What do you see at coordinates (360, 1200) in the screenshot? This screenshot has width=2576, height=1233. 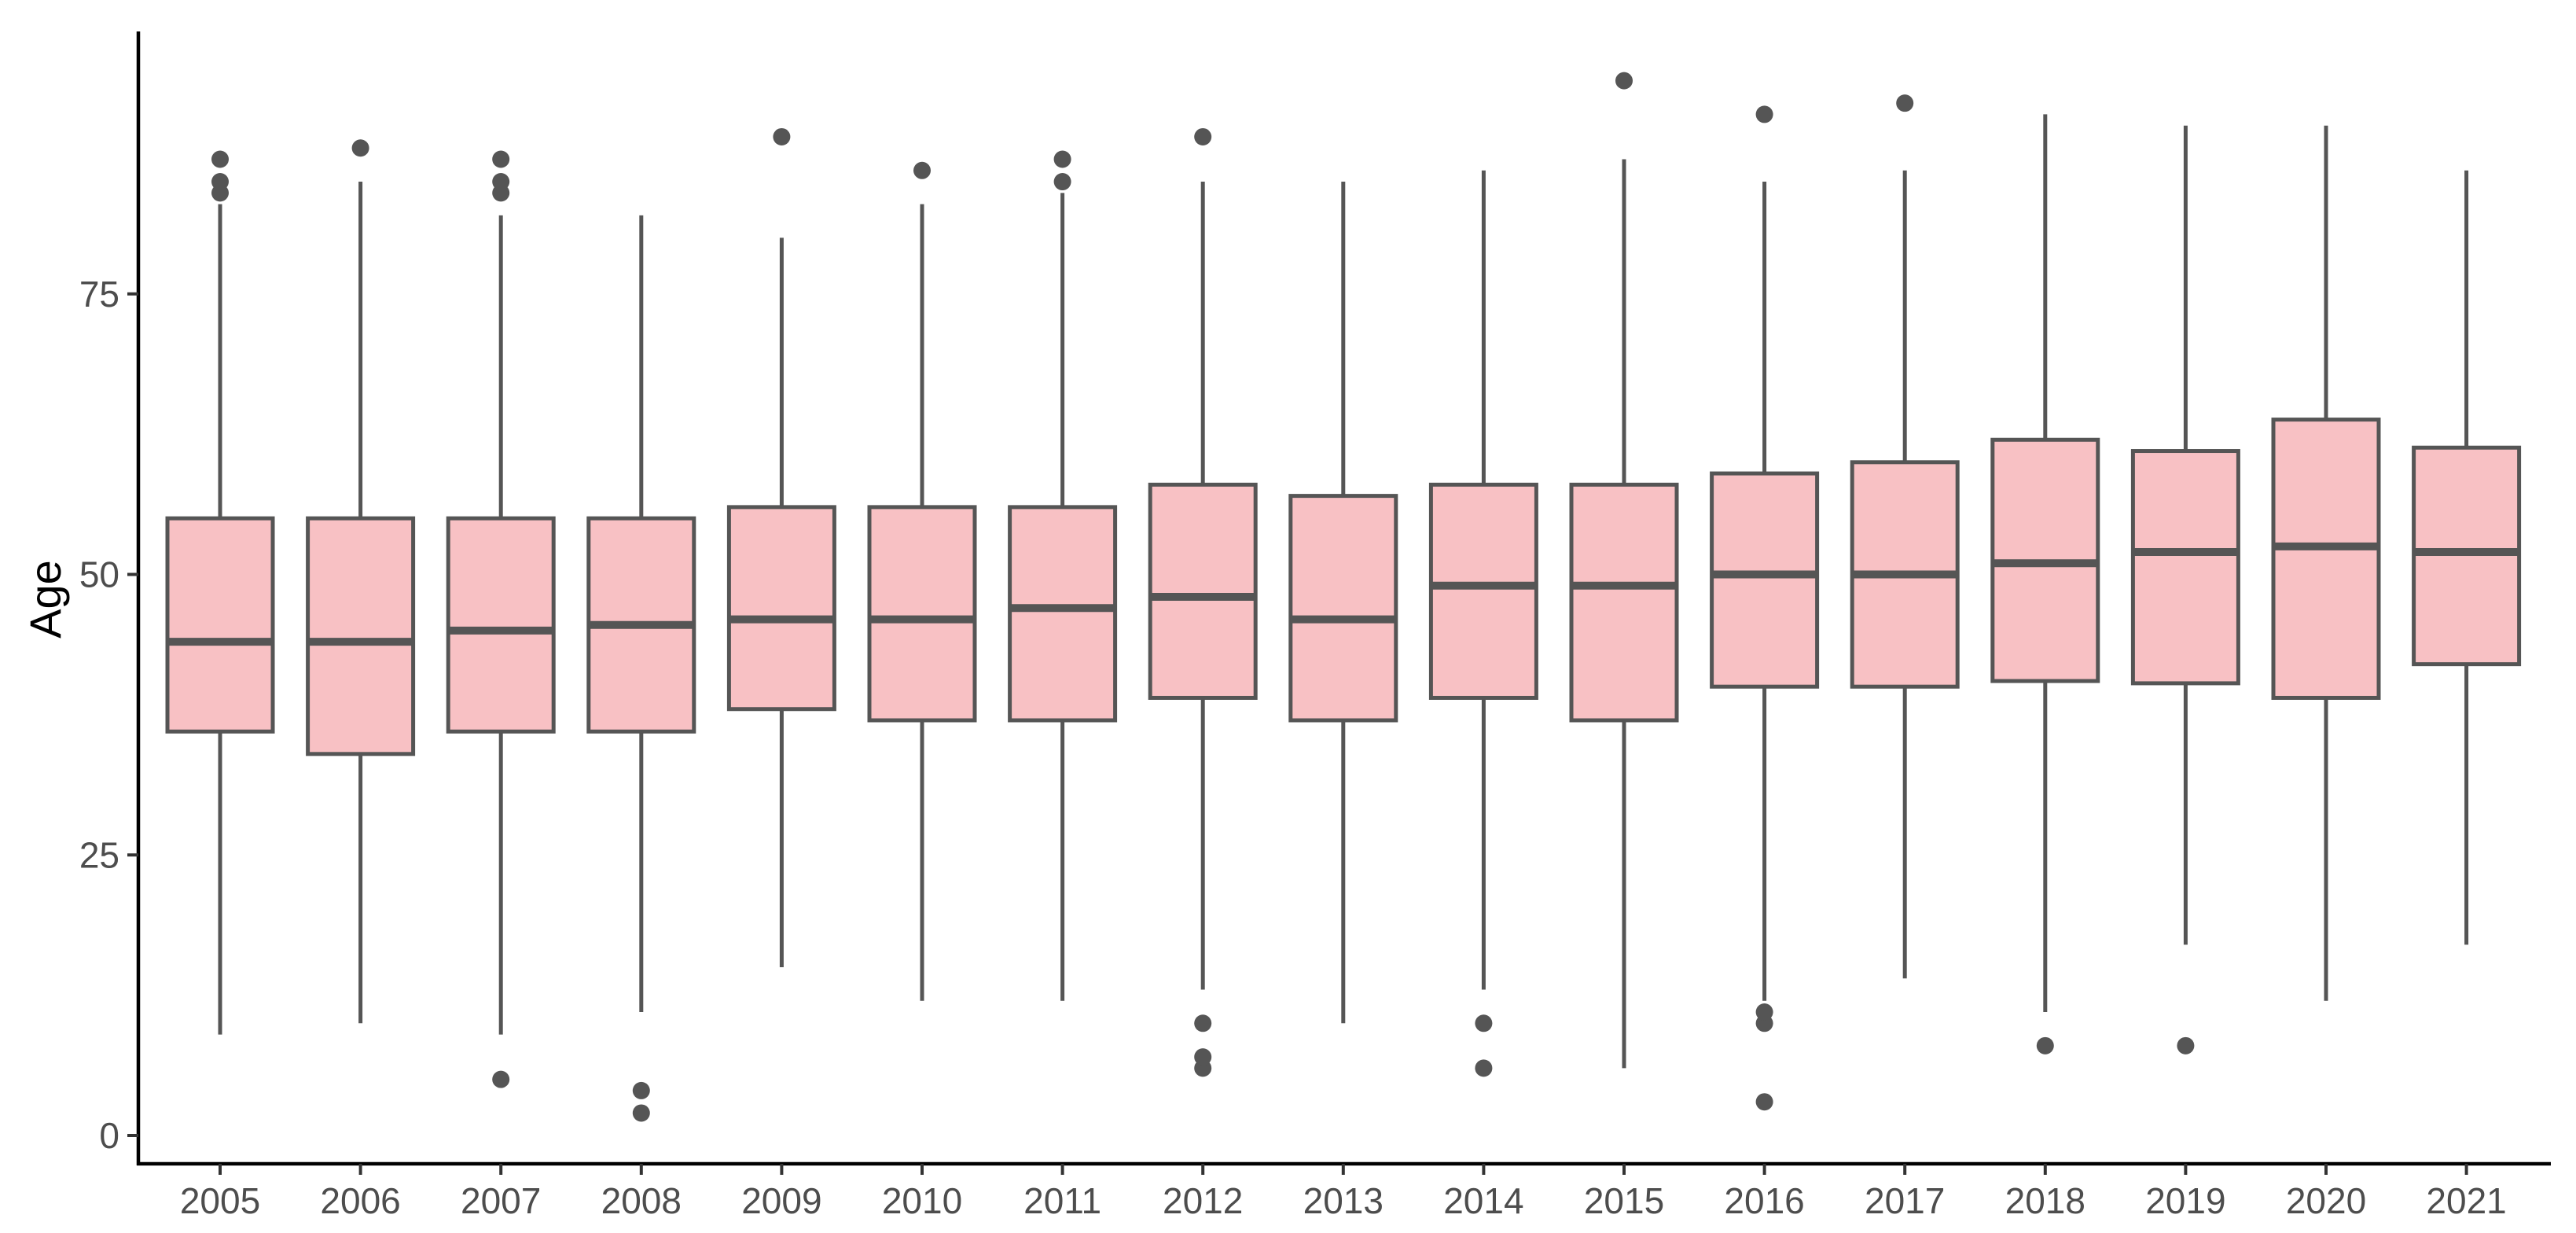 I see `x-tick-label-2006: 2006` at bounding box center [360, 1200].